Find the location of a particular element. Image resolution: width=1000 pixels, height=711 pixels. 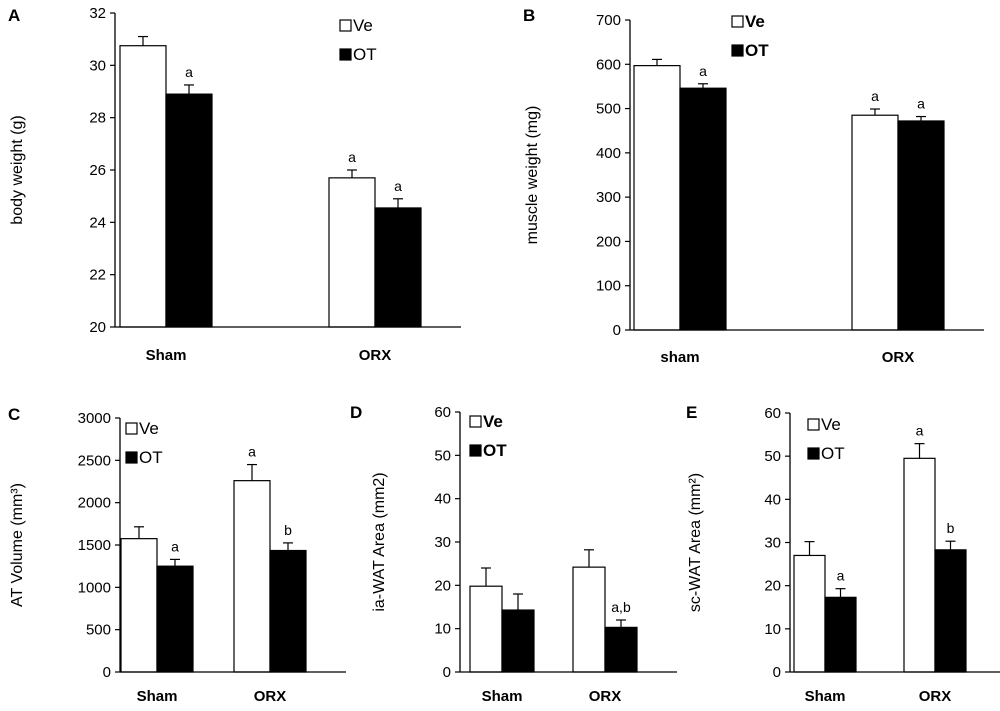

significance-label-c-ot-1: b is located at coordinates (288, 530).